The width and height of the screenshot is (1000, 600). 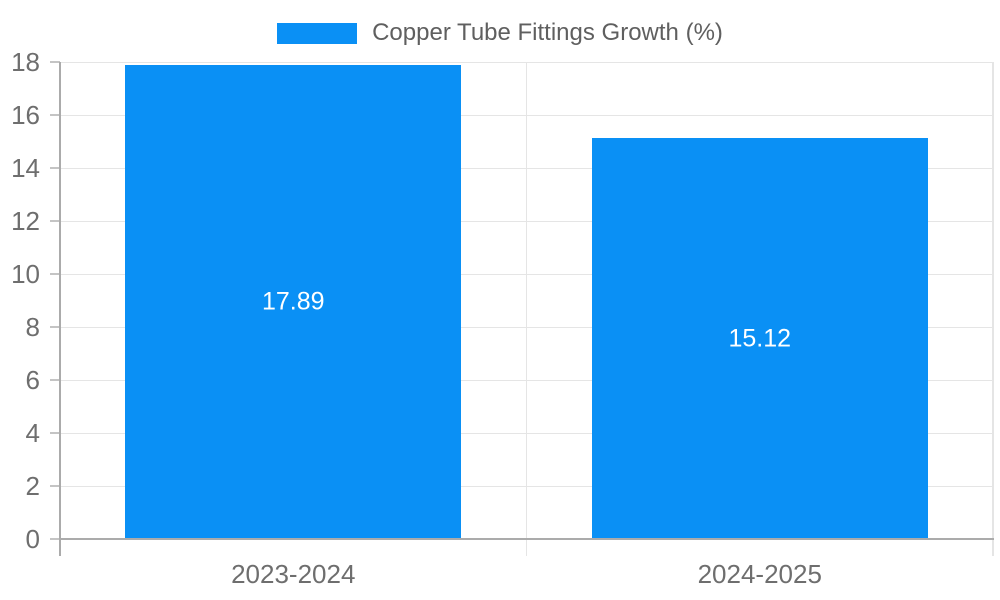 I want to click on bar-value-label: 15.12, so click(x=760, y=338).